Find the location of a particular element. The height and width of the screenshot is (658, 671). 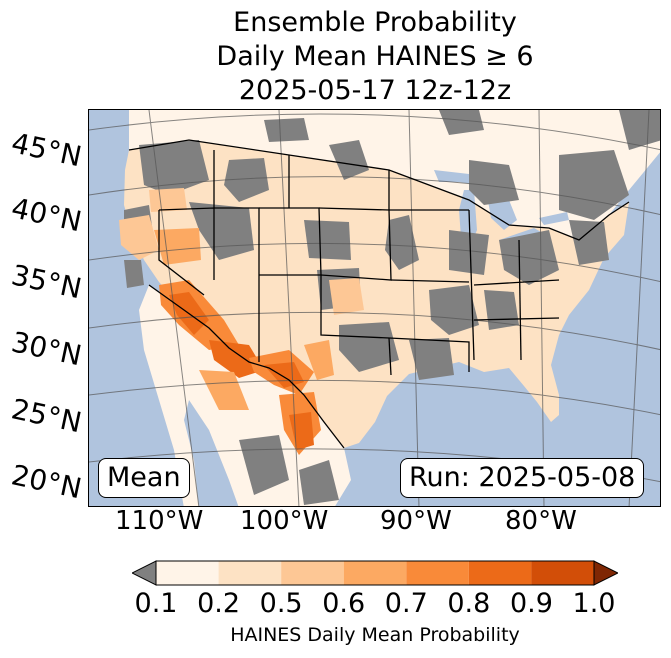

colorbar-tick-label: 0.1 is located at coordinates (156, 603).